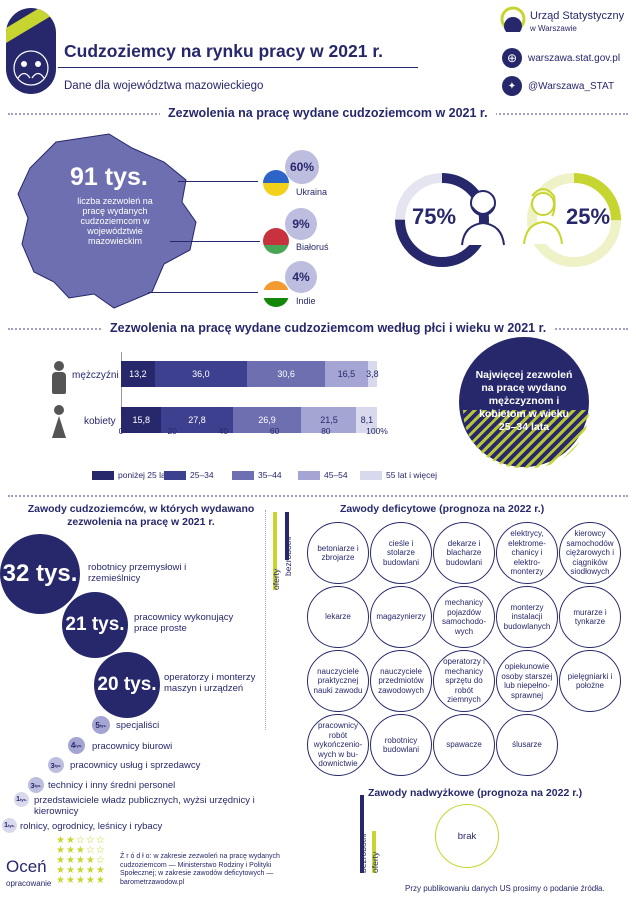  What do you see at coordinates (377, 431) in the screenshot?
I see `x-tick-label: 100%` at bounding box center [377, 431].